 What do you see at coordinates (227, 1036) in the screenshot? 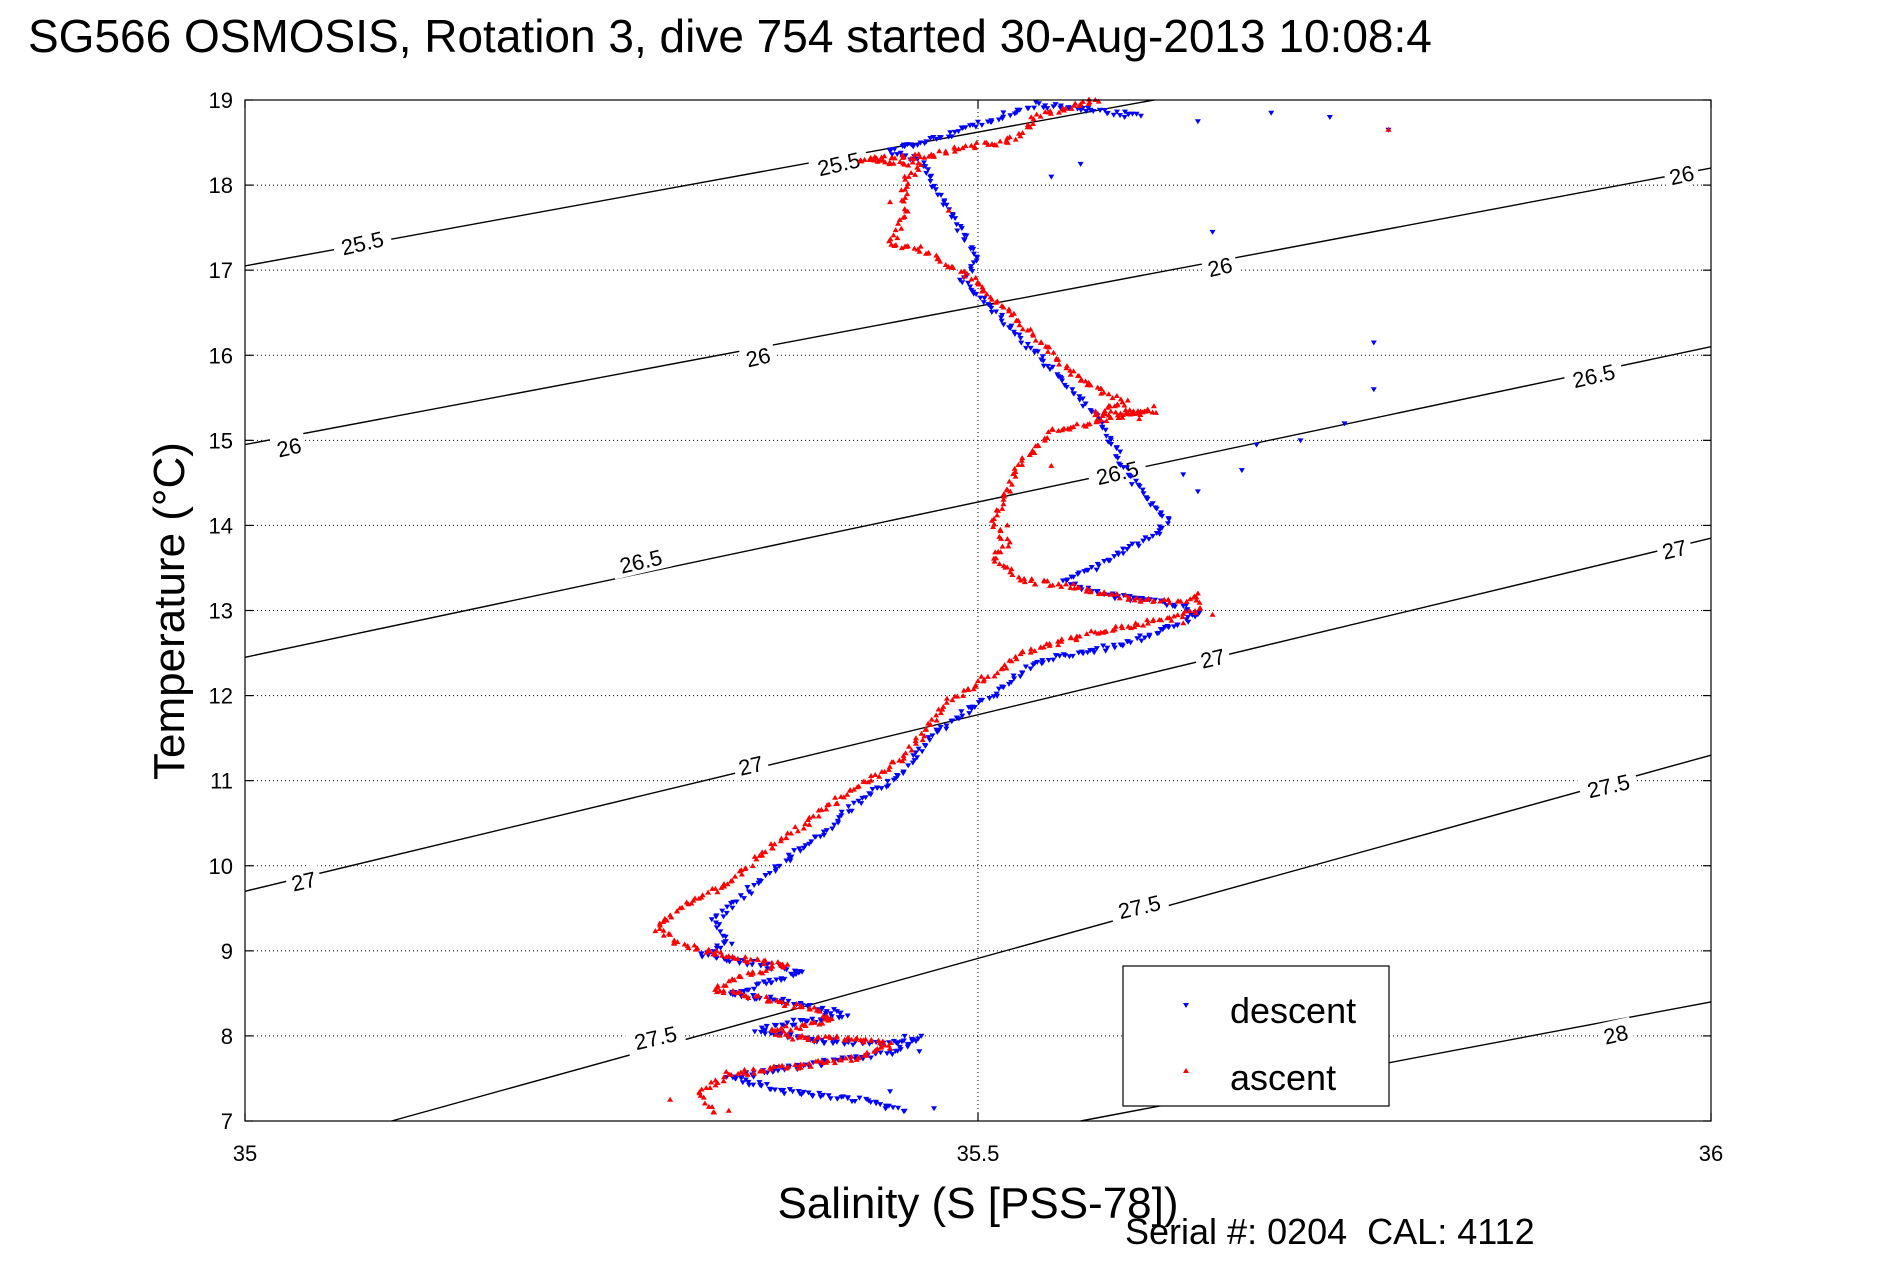
I see `y-tick-label: 8` at bounding box center [227, 1036].